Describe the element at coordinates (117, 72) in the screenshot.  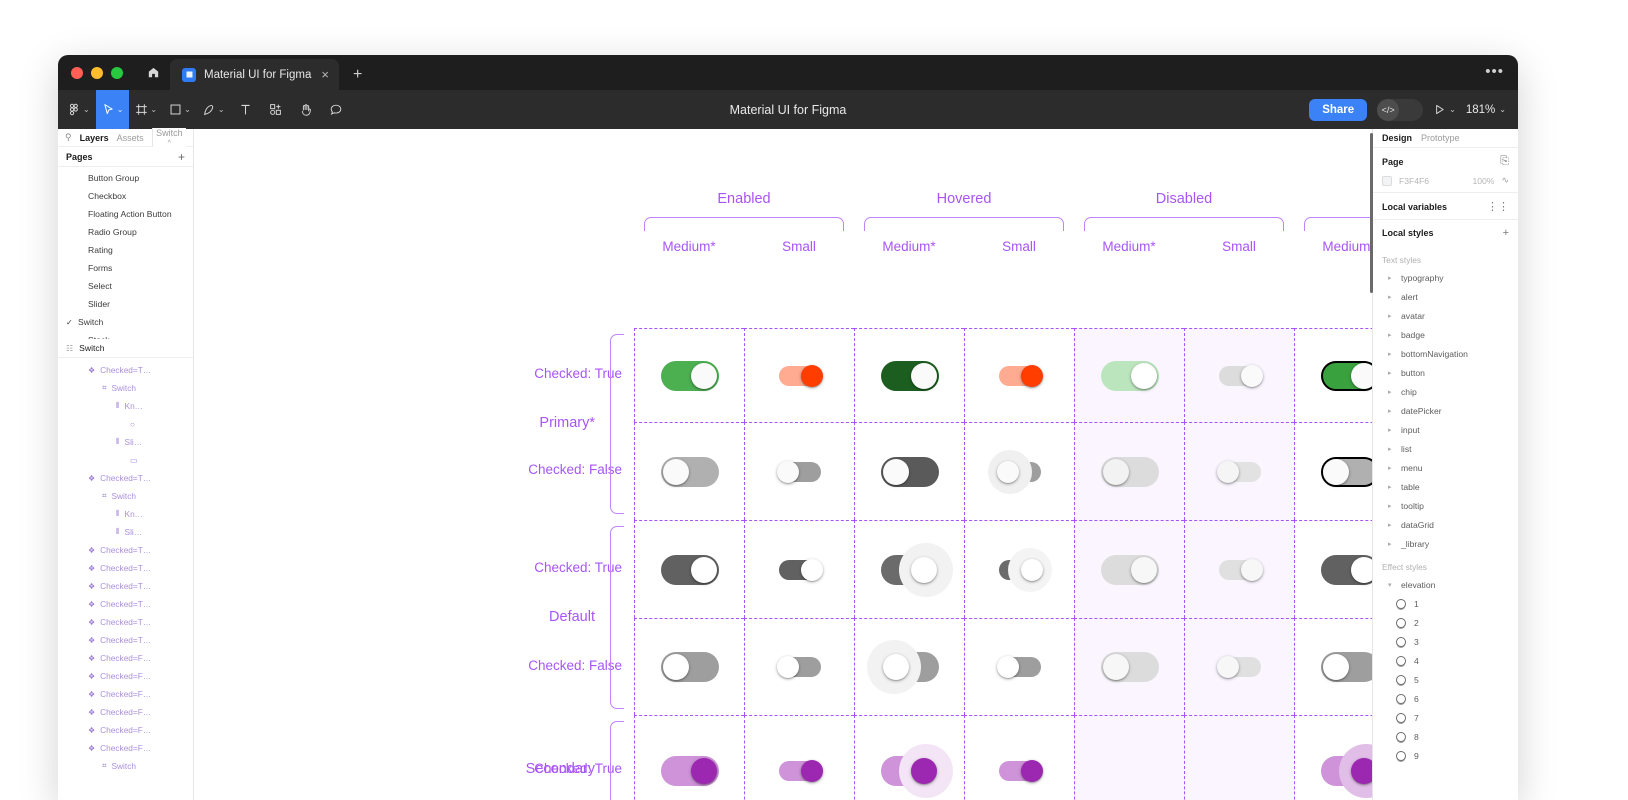
I see `maximize-window-button` at that location.